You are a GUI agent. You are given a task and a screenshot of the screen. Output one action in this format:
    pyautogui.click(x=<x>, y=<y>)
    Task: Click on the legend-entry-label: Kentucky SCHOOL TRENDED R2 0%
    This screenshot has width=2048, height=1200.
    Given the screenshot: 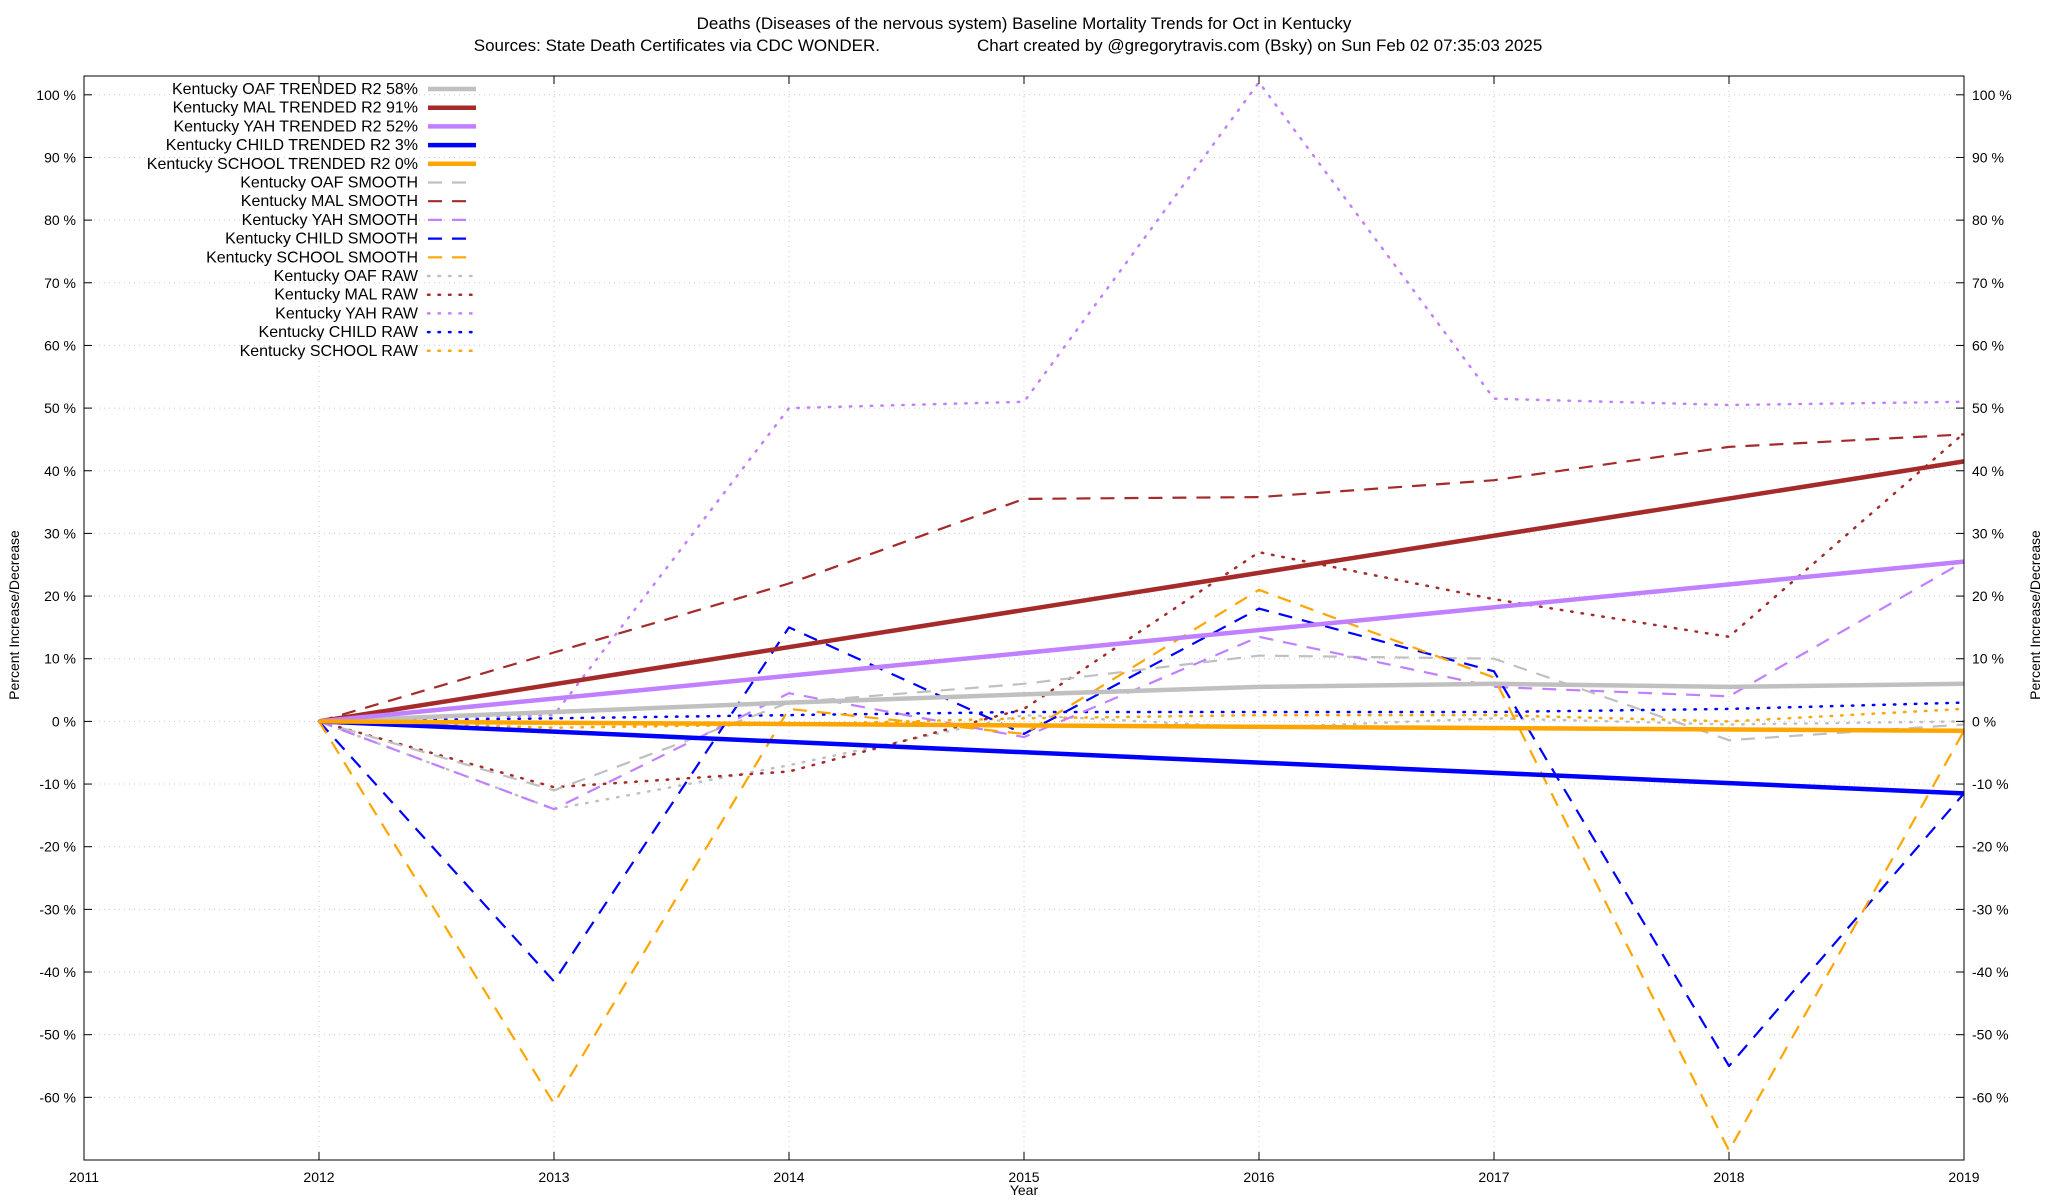 What is the action you would take?
    pyautogui.click(x=282, y=164)
    